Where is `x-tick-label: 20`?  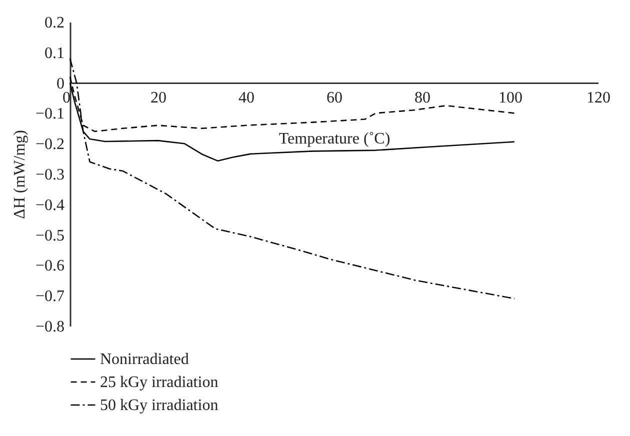 x-tick-label: 20 is located at coordinates (158, 97).